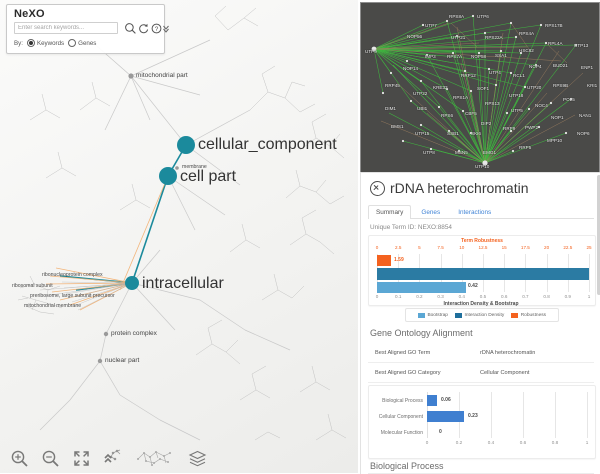 The width and height of the screenshot is (600, 474). I want to click on bar-robustness, so click(384, 260).